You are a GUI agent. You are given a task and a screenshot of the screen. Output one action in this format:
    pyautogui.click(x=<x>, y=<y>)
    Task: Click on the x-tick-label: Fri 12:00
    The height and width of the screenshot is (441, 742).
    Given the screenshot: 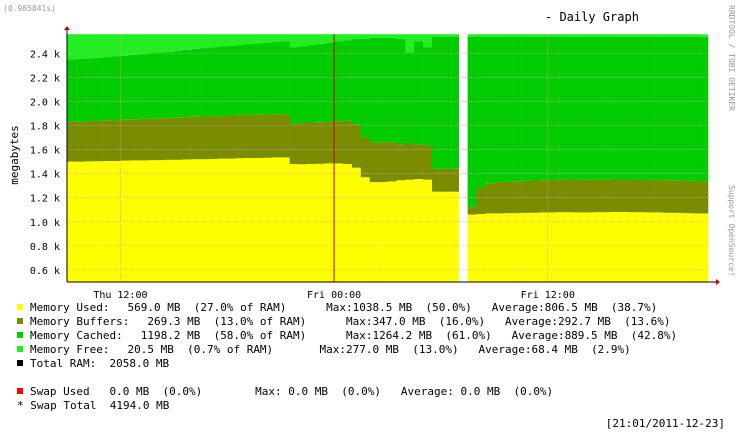 What is the action you would take?
    pyautogui.click(x=548, y=295)
    